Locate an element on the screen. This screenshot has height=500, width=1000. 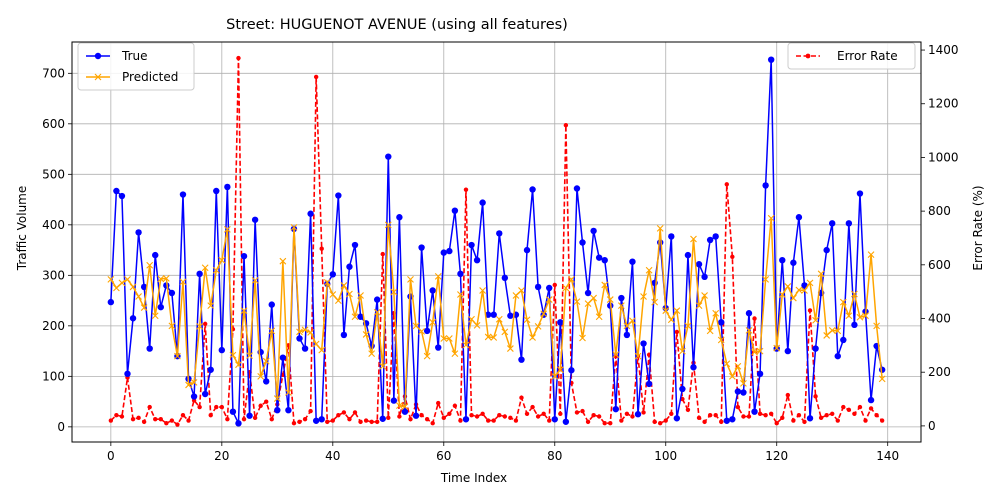
y2-tick-label: 1200 is located at coordinates (943, 104).